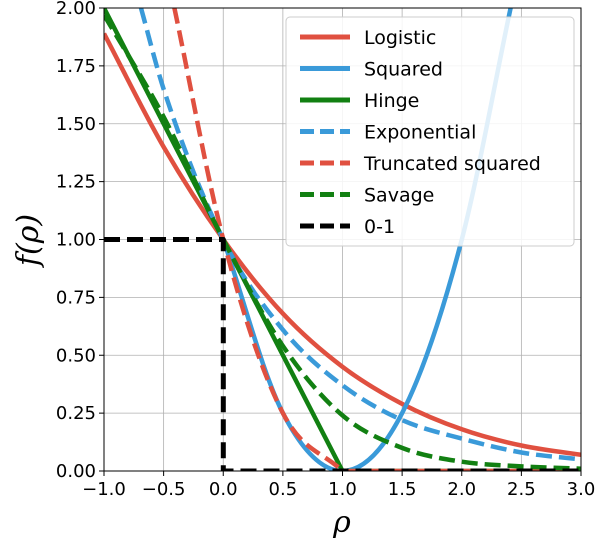 The height and width of the screenshot is (545, 600). Describe the element at coordinates (391, 101) in the screenshot. I see `legend-label-hinge: Hinge` at that location.